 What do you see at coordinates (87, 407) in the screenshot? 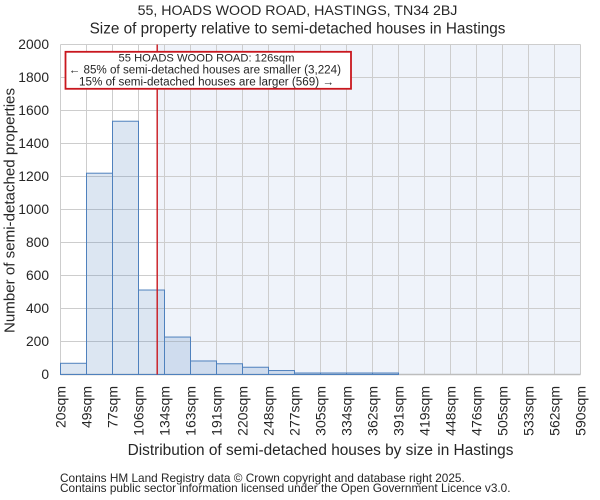
I see `svg-text: 49sqm` at bounding box center [87, 407].